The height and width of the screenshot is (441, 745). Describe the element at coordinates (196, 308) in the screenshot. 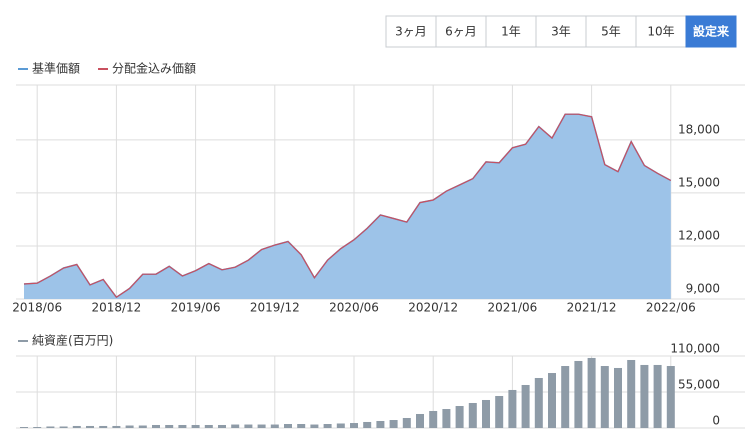

I see `x-tick-label: 2019/06` at that location.